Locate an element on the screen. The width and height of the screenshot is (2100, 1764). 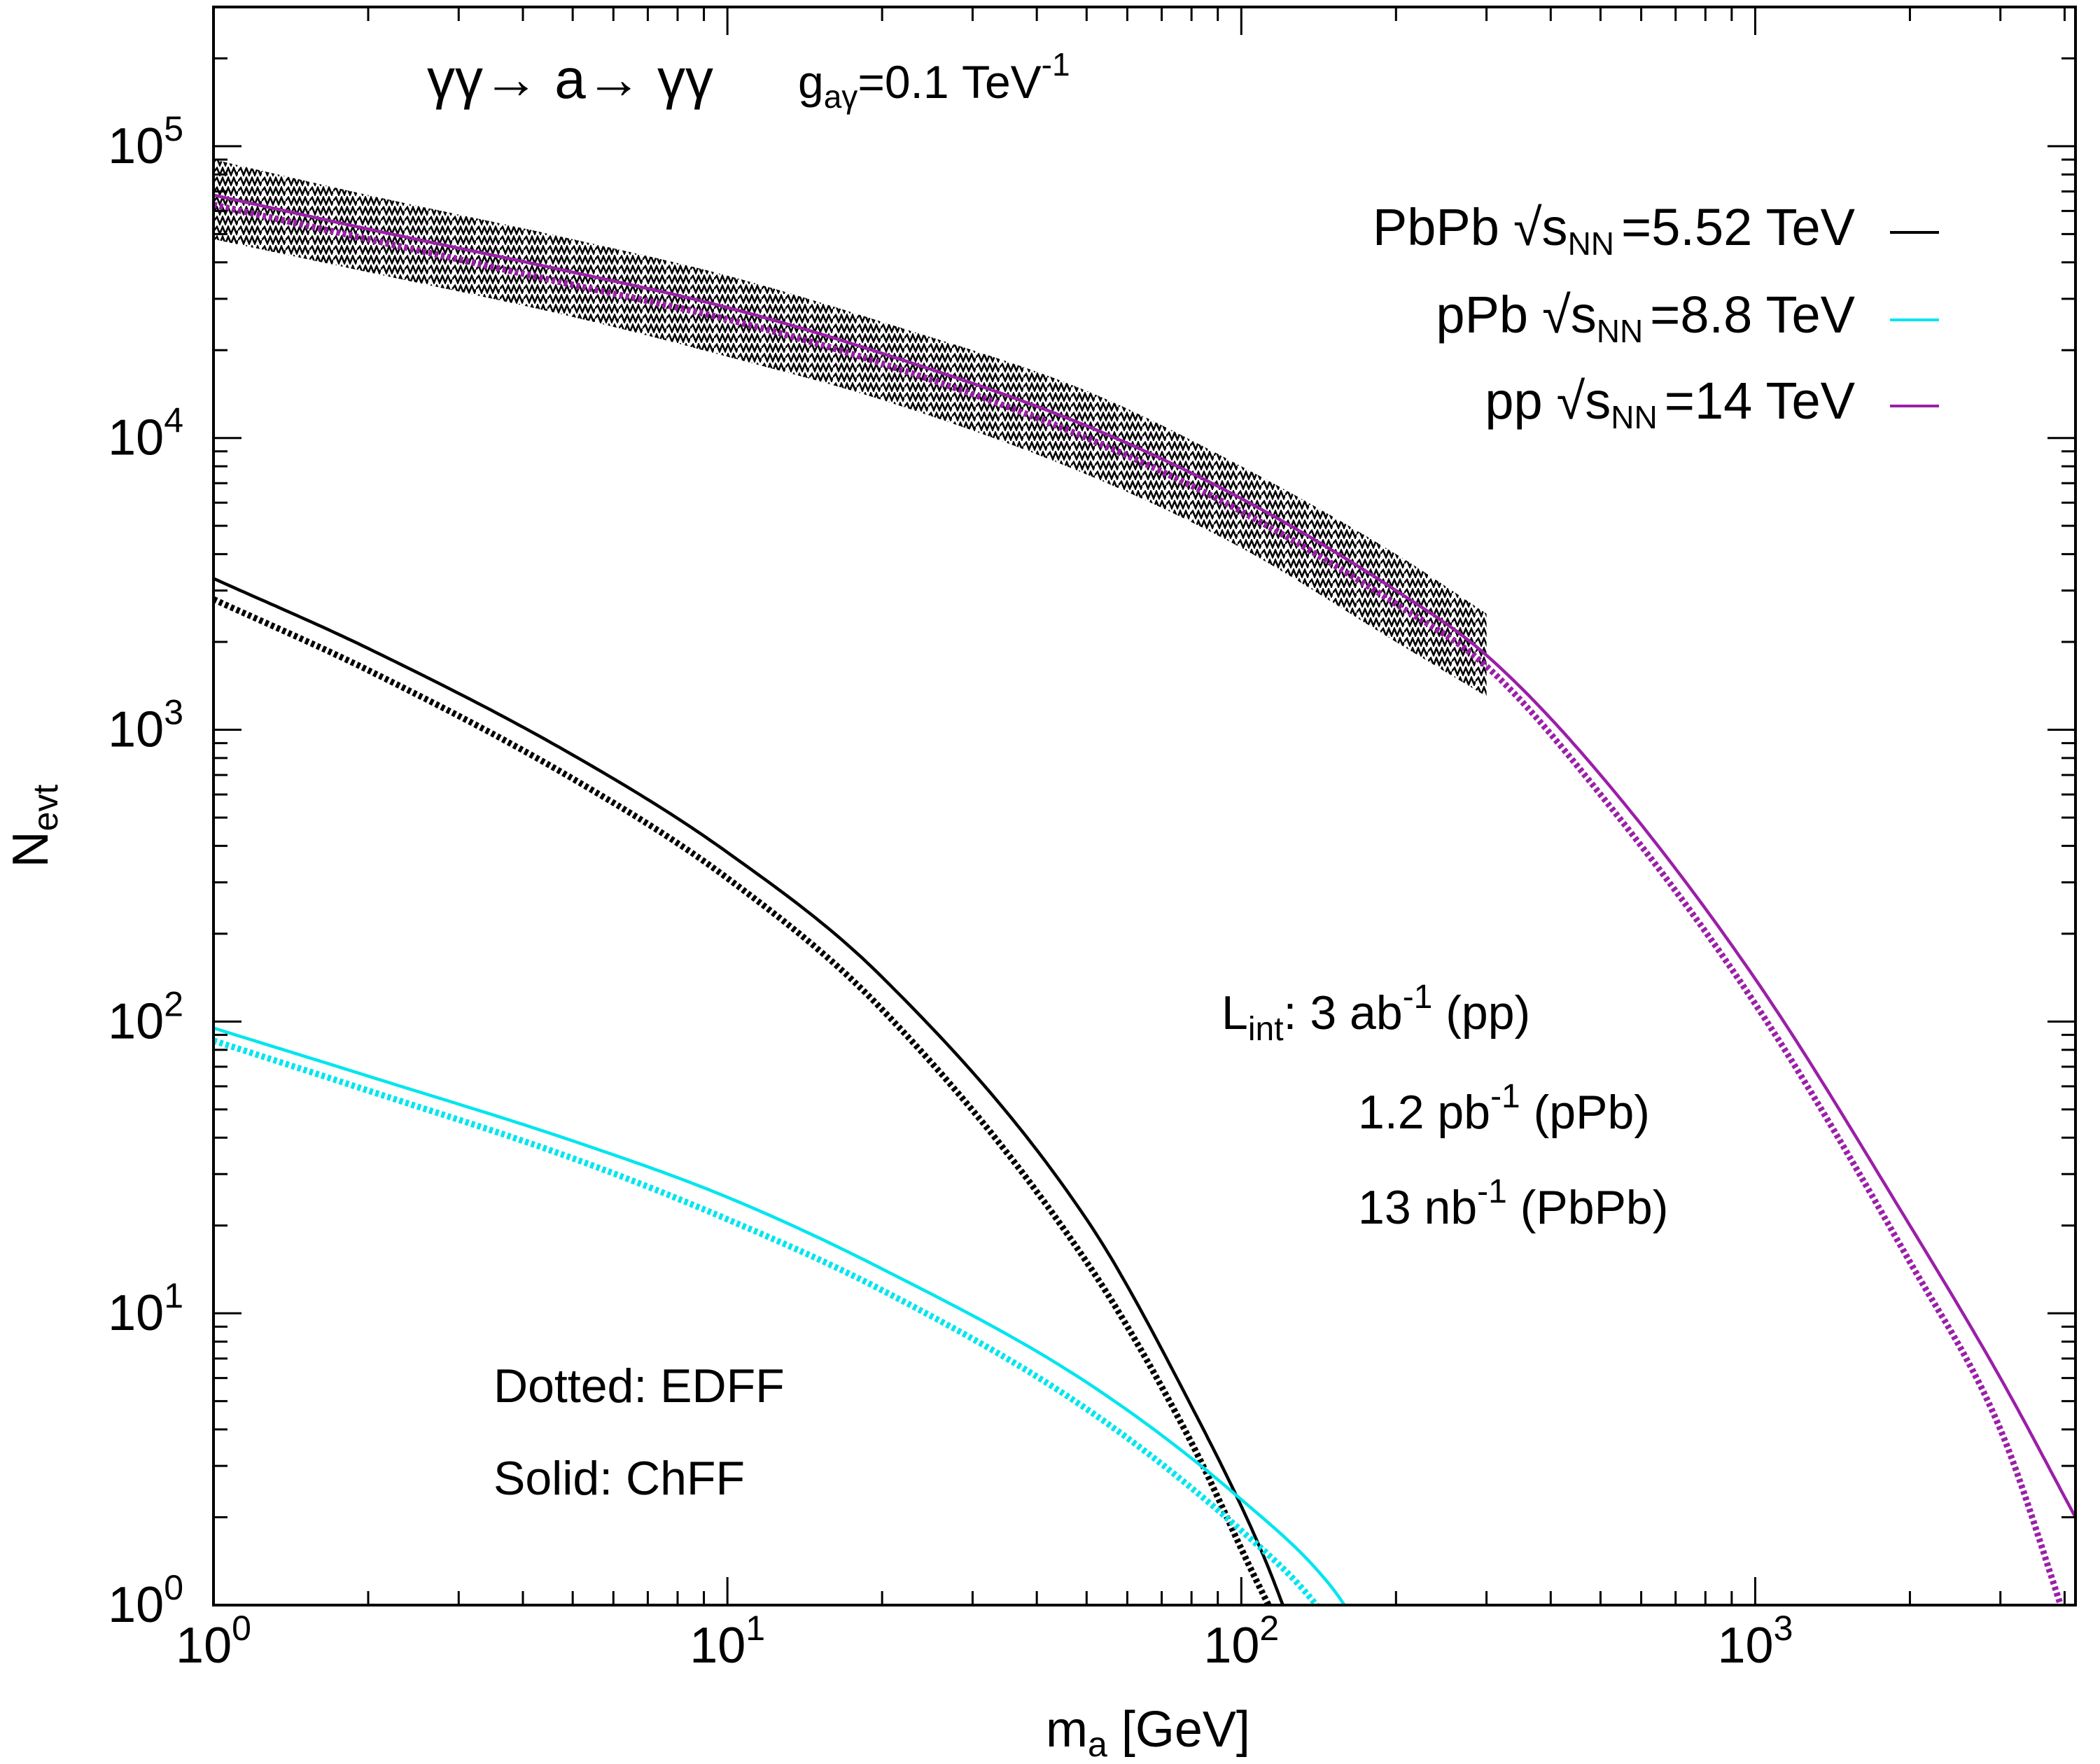
x-tick-label-exp: 3 is located at coordinates (1783, 1628).